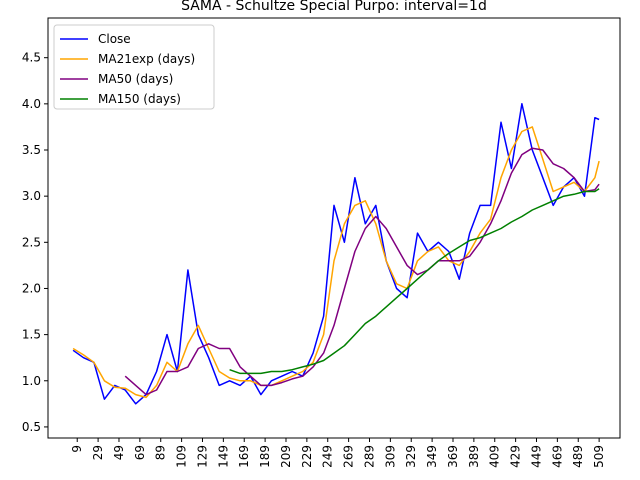  Describe the element at coordinates (349, 456) in the screenshot. I see `x-tick-label: 269` at that location.